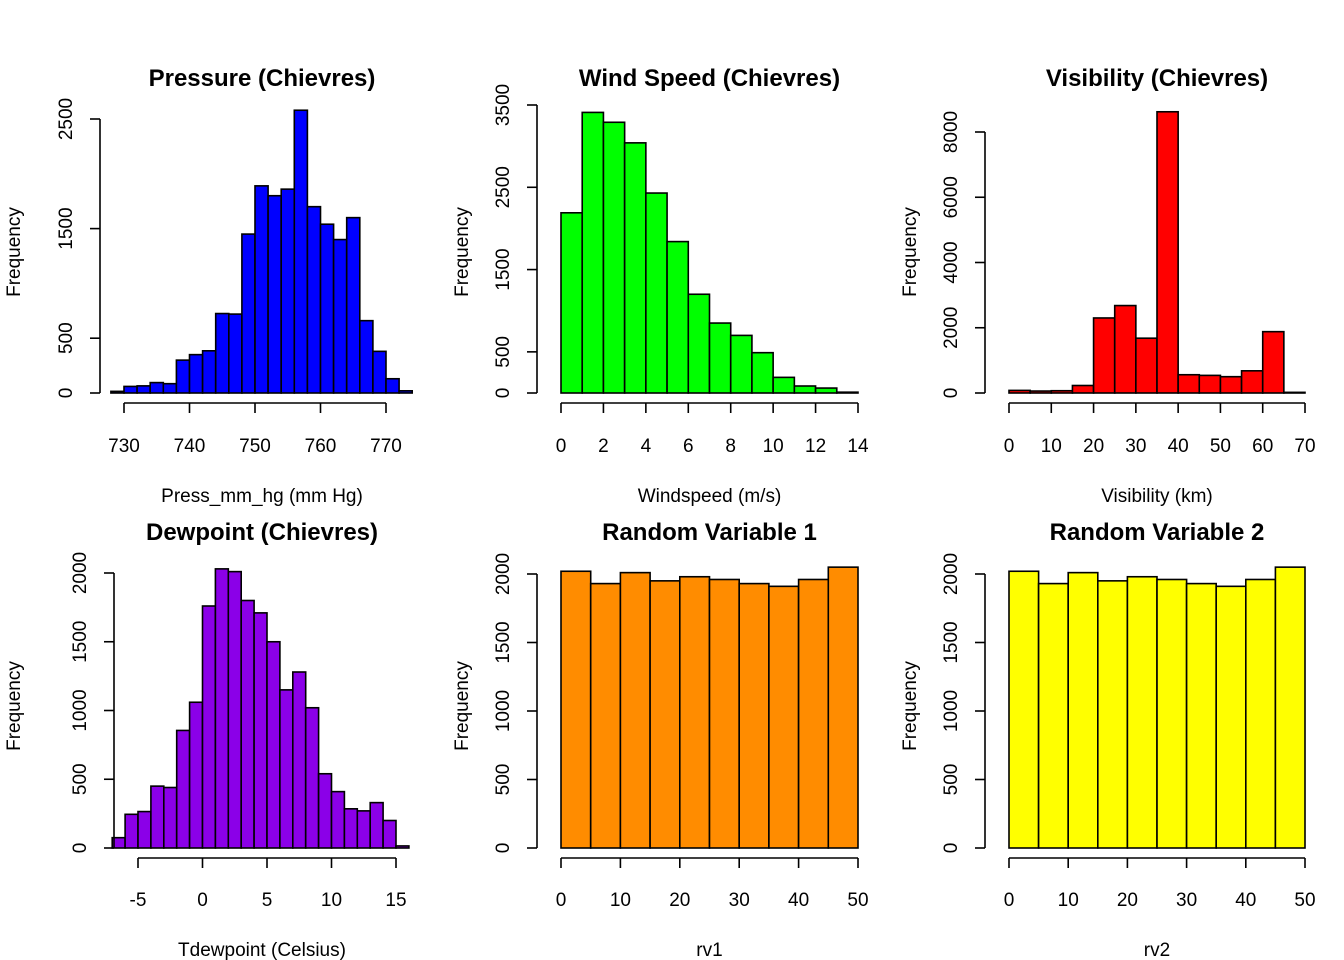 The width and height of the screenshot is (1344, 960). Describe the element at coordinates (709, 78) in the screenshot. I see `chart-title: Wind Speed (Chievres)` at that location.